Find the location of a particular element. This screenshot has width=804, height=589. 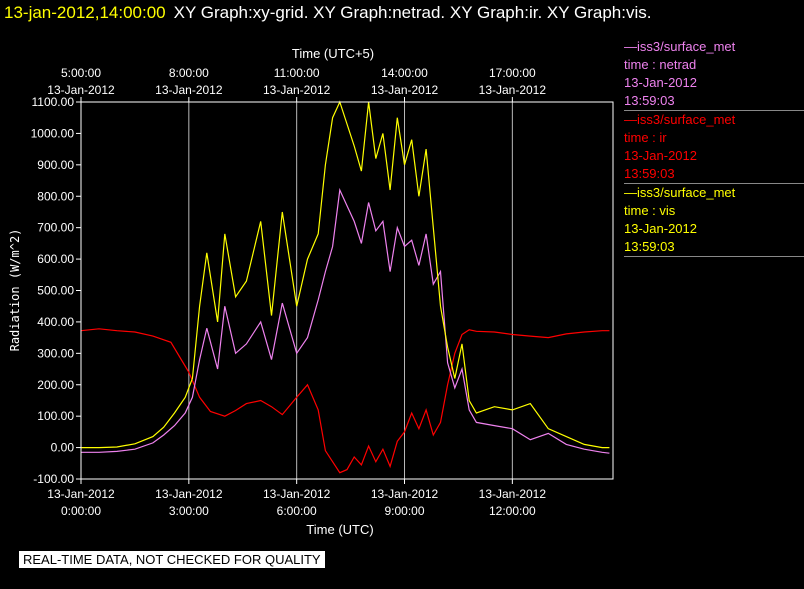

x-tick-time-label: 12:00:00 is located at coordinates (512, 511).